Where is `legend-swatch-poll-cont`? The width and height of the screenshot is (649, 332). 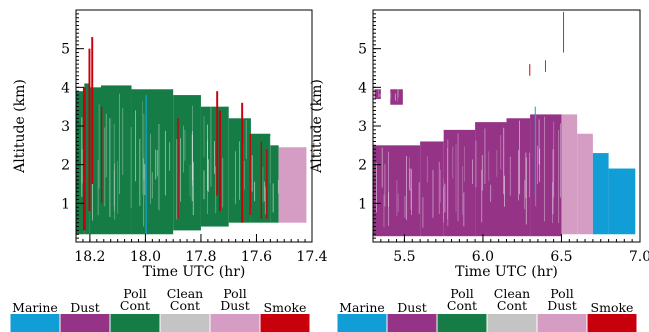
legend-swatch-poll-cont is located at coordinates (135, 323).